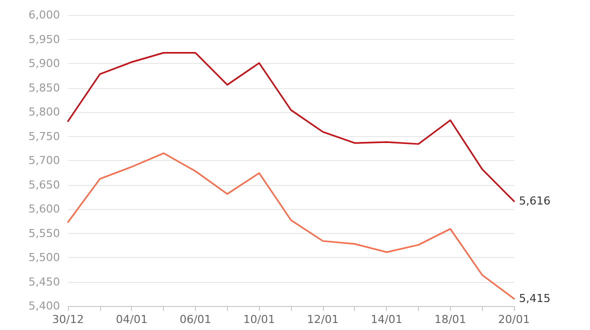  Describe the element at coordinates (386, 319) in the screenshot. I see `x-tick-label: 14/01` at that location.